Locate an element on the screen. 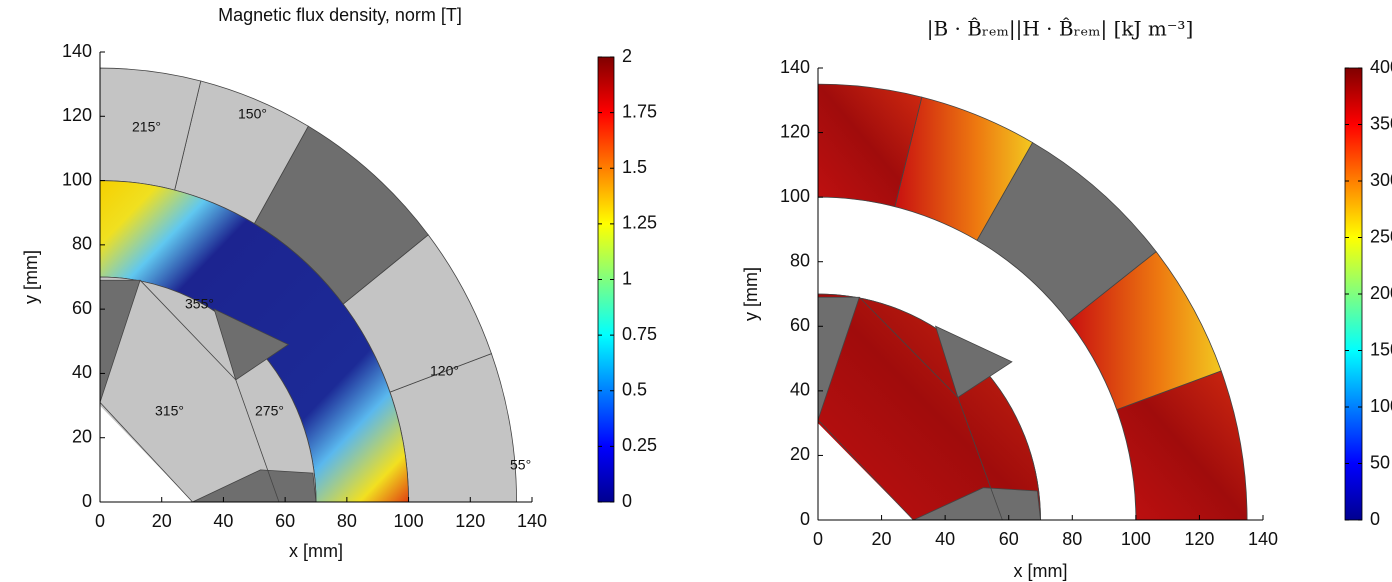 The height and width of the screenshot is (582, 1392). colorbar-label: 100 is located at coordinates (1381, 406).